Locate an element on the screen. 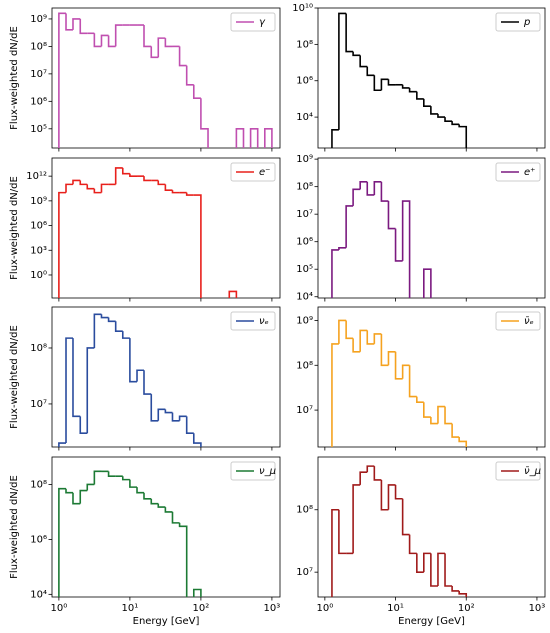 The width and height of the screenshot is (550, 633). legend-label: νₑ is located at coordinates (264, 321).